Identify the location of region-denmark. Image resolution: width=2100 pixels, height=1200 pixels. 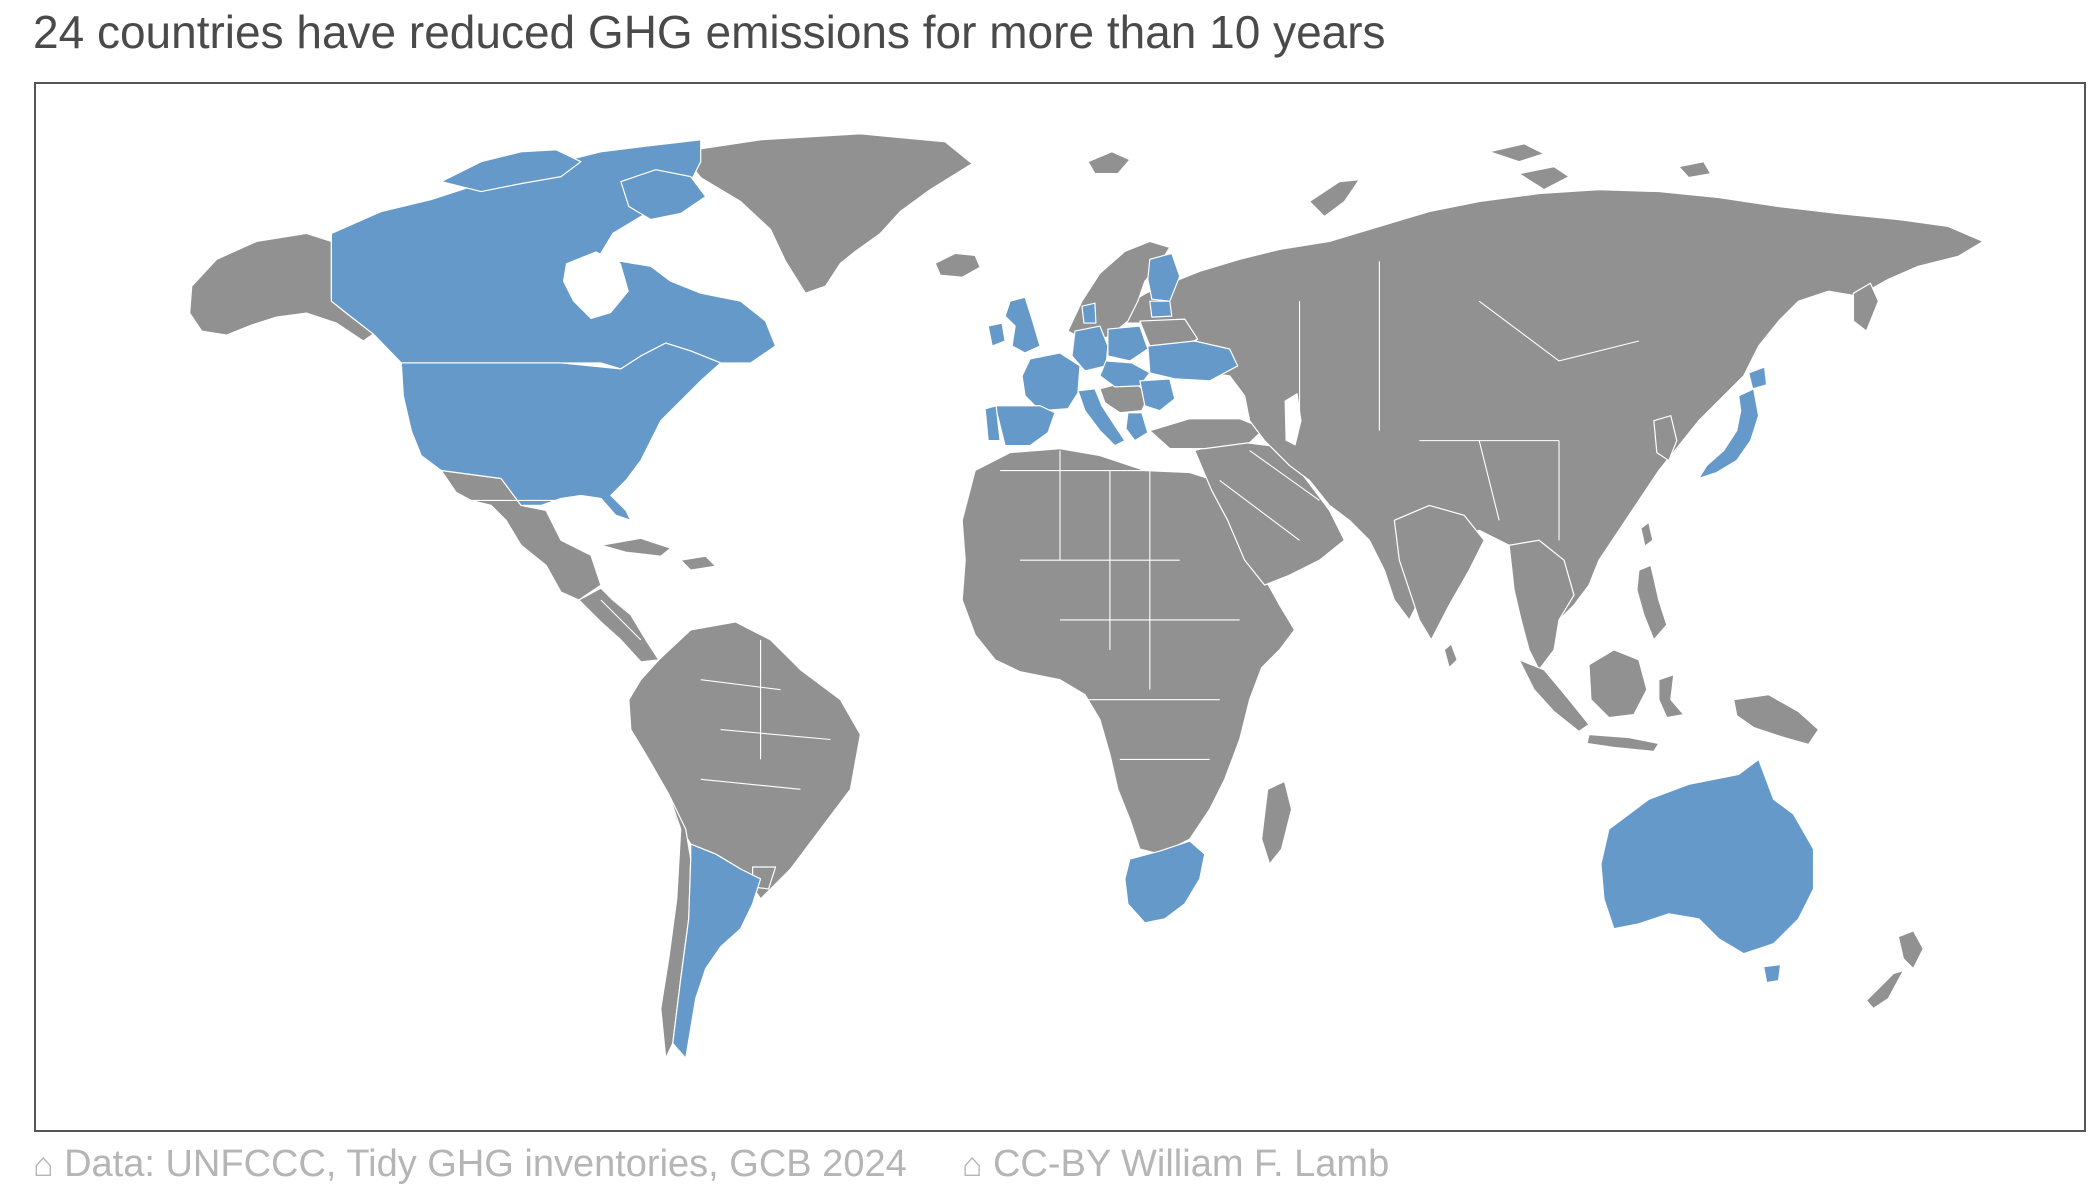
(1089, 313).